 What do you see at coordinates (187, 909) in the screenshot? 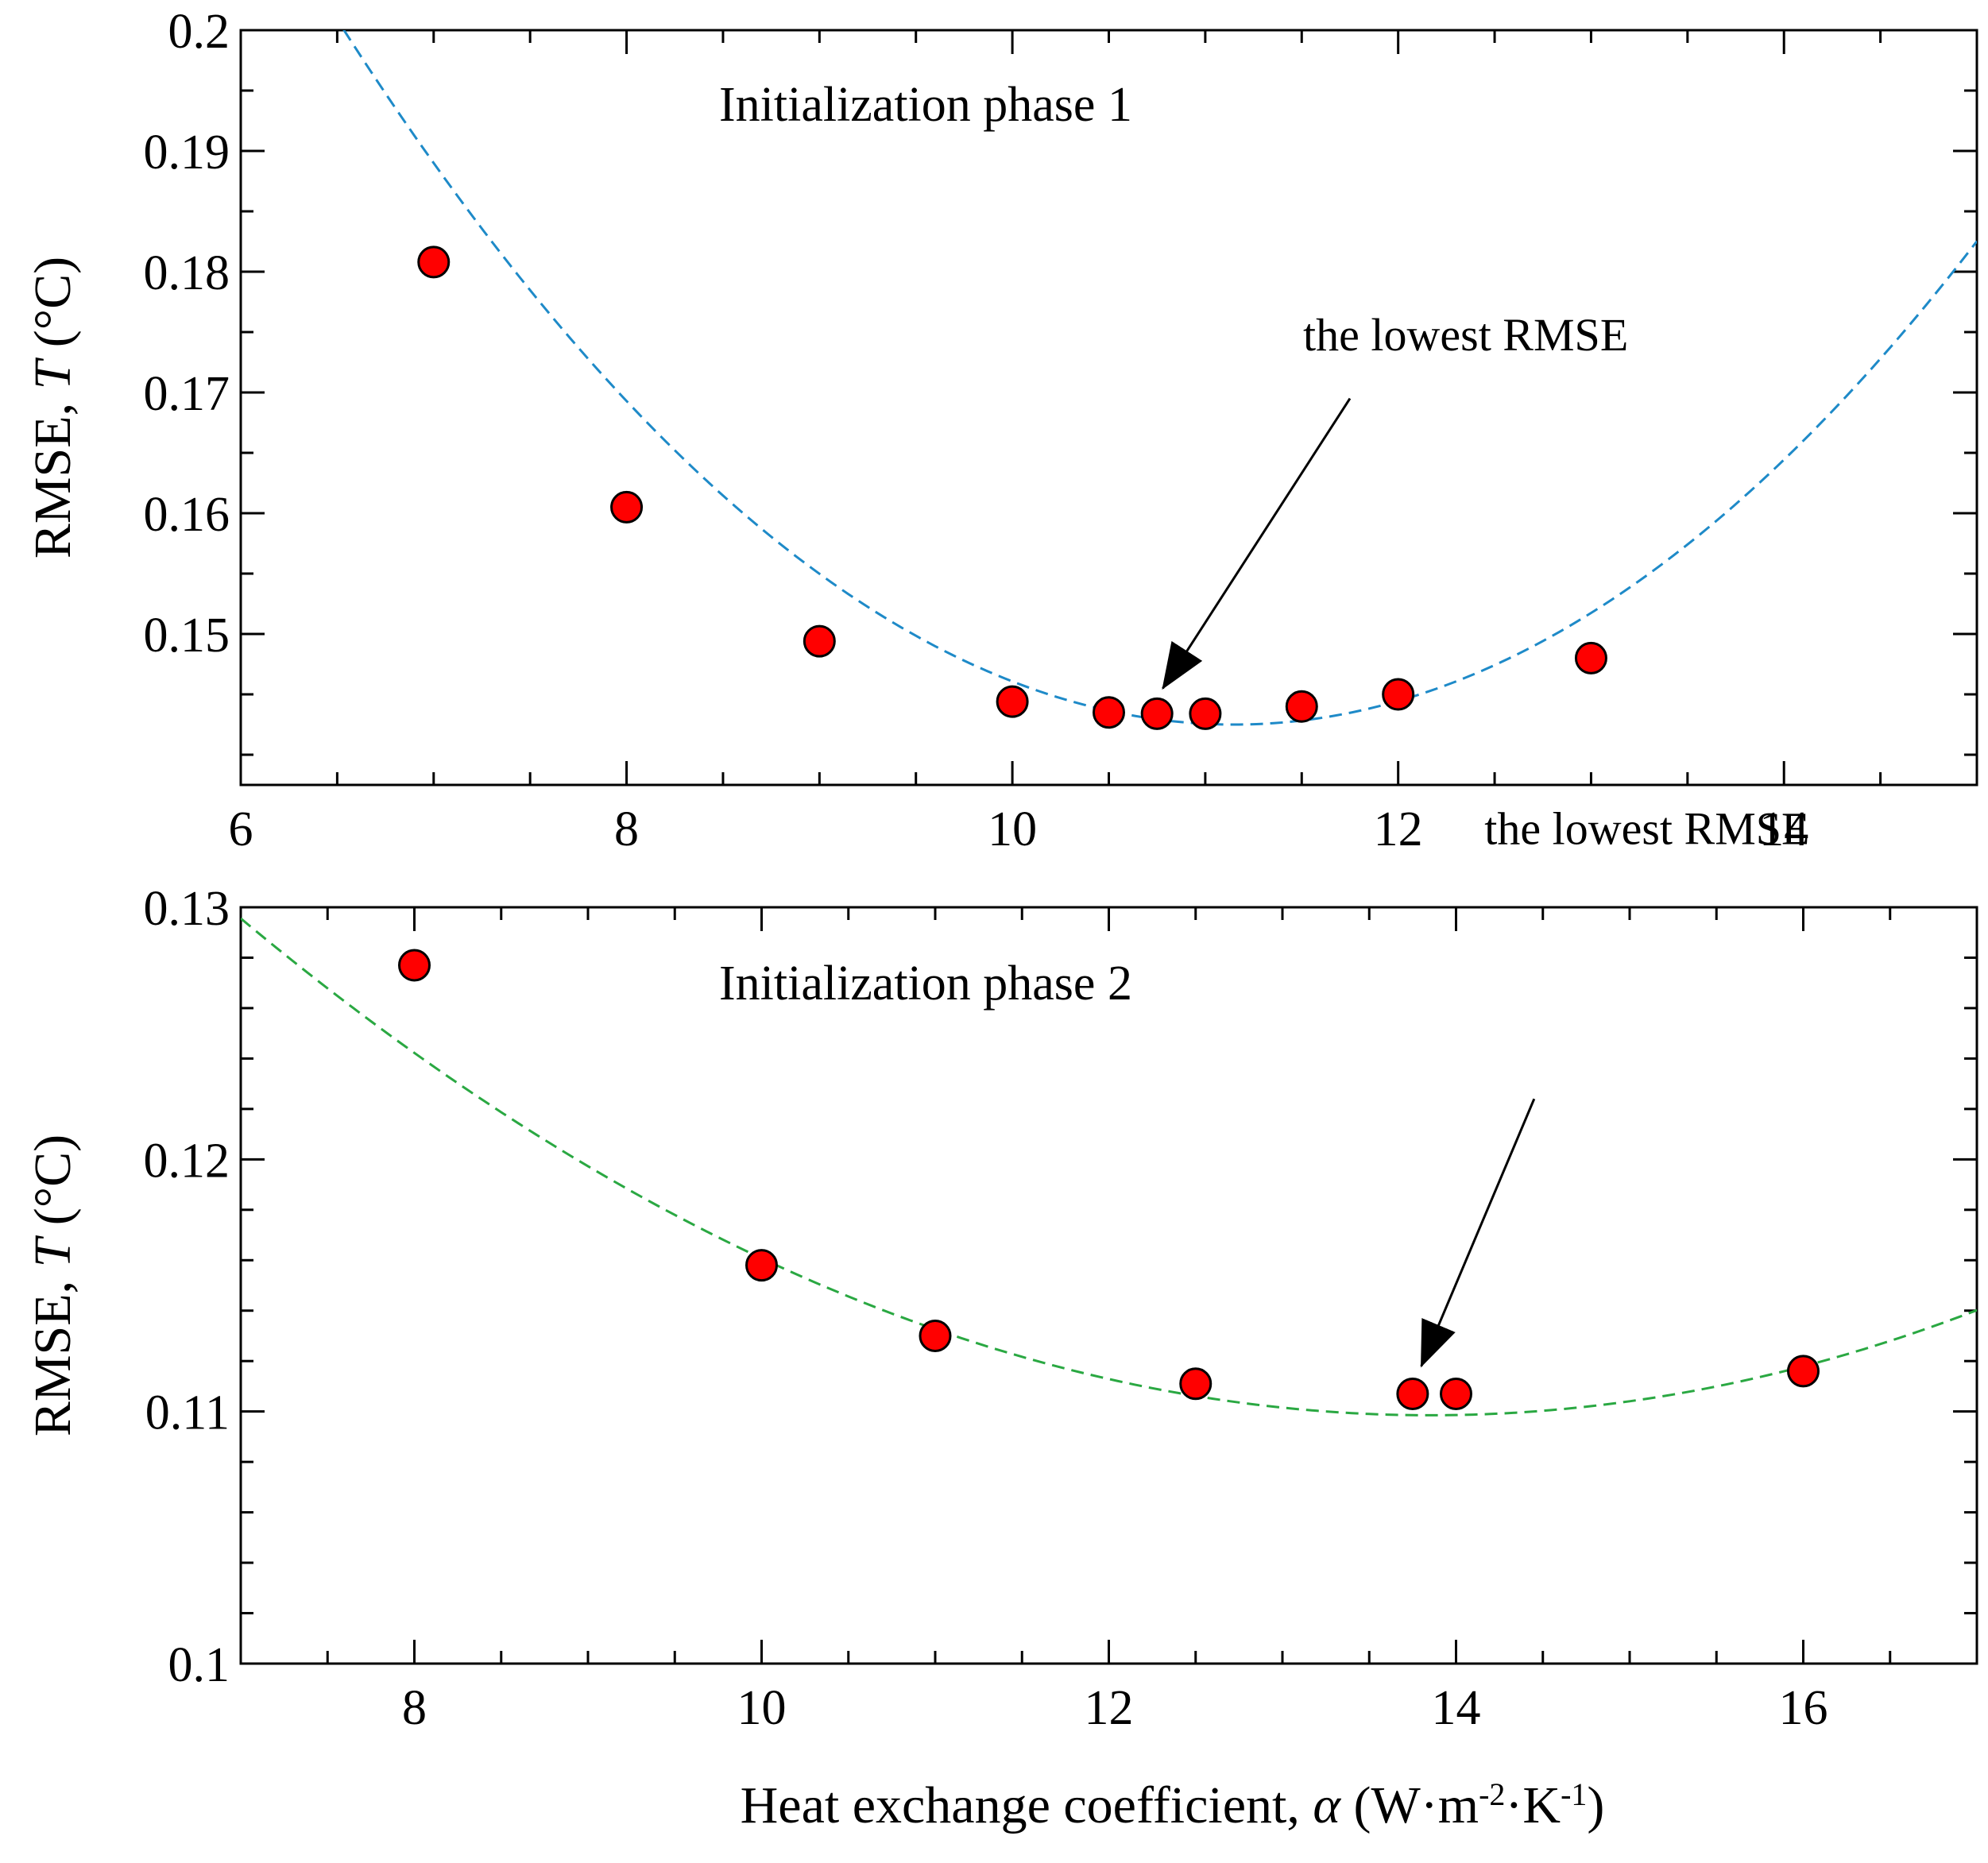
I see `y-tick-label: 0.13` at bounding box center [187, 909].